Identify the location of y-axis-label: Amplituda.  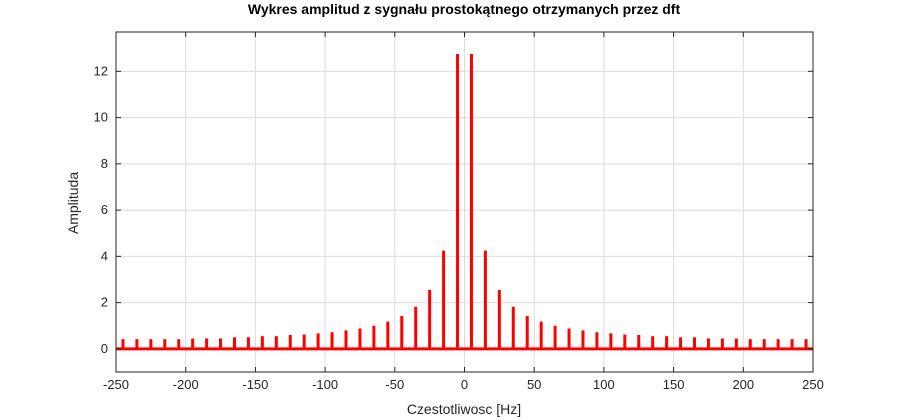
(73, 203).